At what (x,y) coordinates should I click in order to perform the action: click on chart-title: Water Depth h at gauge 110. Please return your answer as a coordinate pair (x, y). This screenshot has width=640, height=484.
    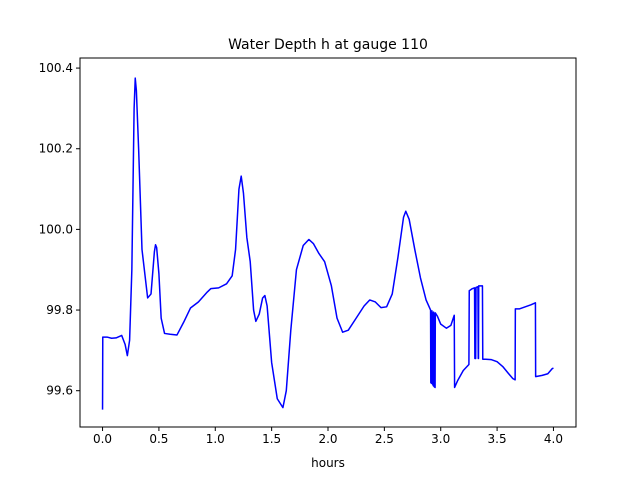
    Looking at the image, I should click on (328, 45).